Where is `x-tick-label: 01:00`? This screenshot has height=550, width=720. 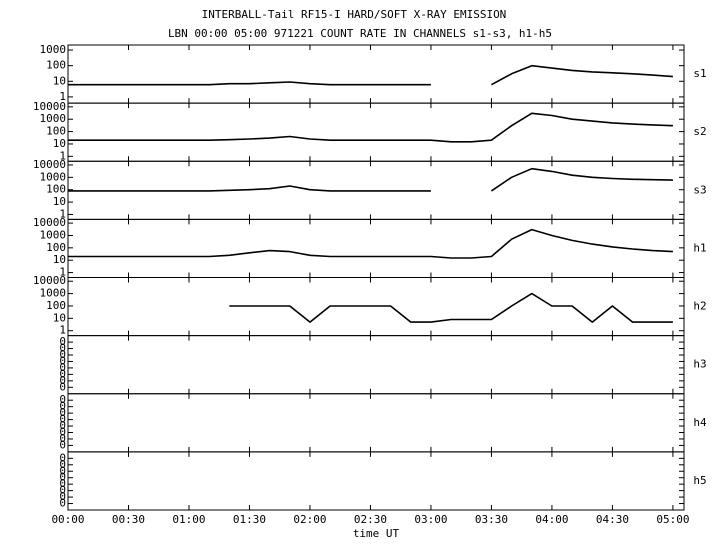 x-tick-label: 01:00 is located at coordinates (188, 519).